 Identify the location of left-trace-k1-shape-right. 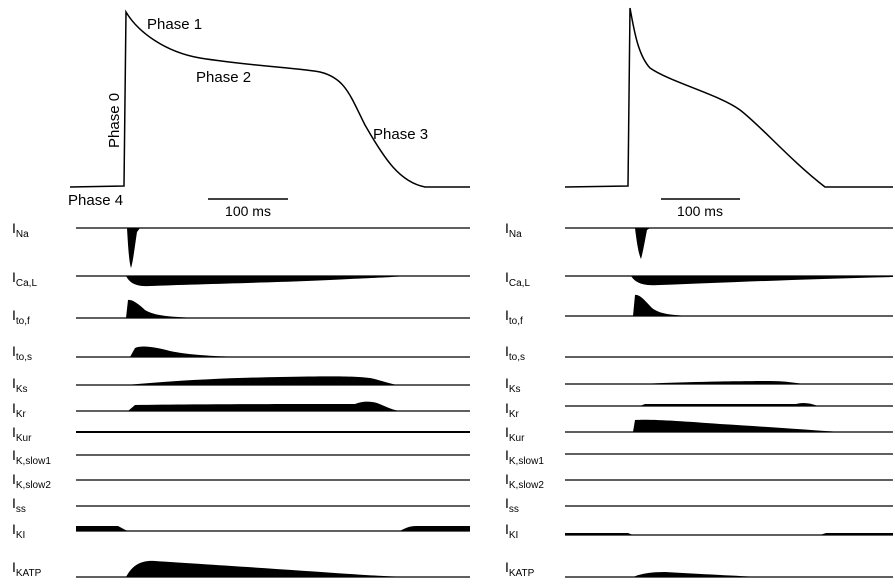
(435, 528).